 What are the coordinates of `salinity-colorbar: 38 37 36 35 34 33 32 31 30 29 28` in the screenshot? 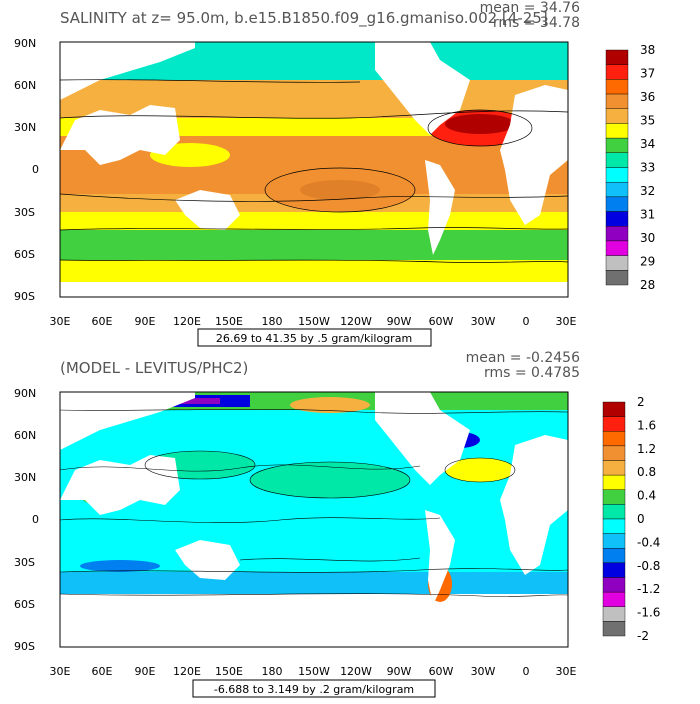 It's located at (630, 167).